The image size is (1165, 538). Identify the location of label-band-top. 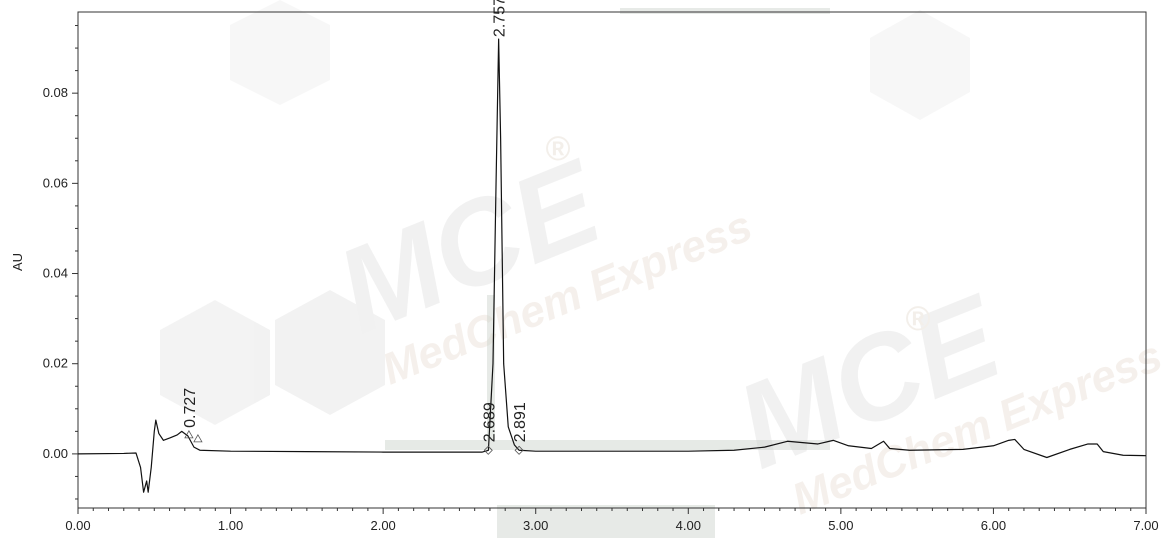
(725, 11).